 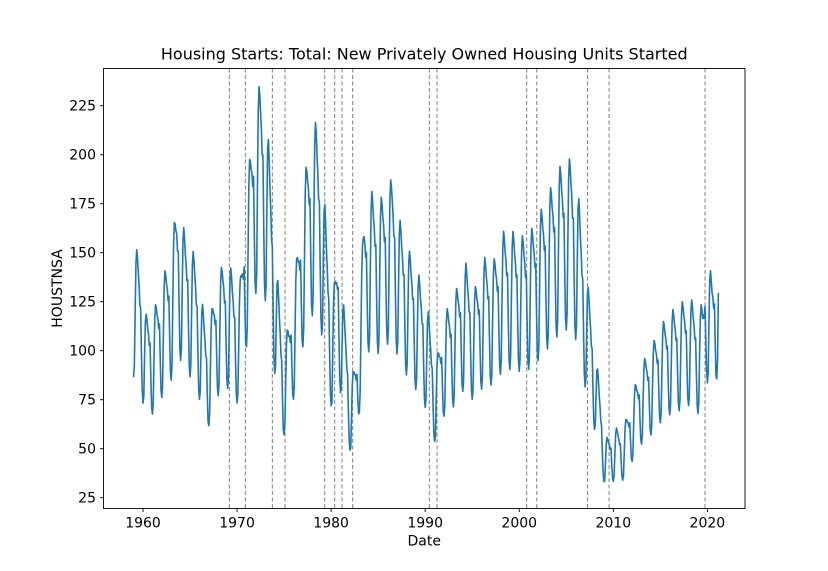 What do you see at coordinates (82, 205) in the screenshot?
I see `y-tick-label: 175` at bounding box center [82, 205].